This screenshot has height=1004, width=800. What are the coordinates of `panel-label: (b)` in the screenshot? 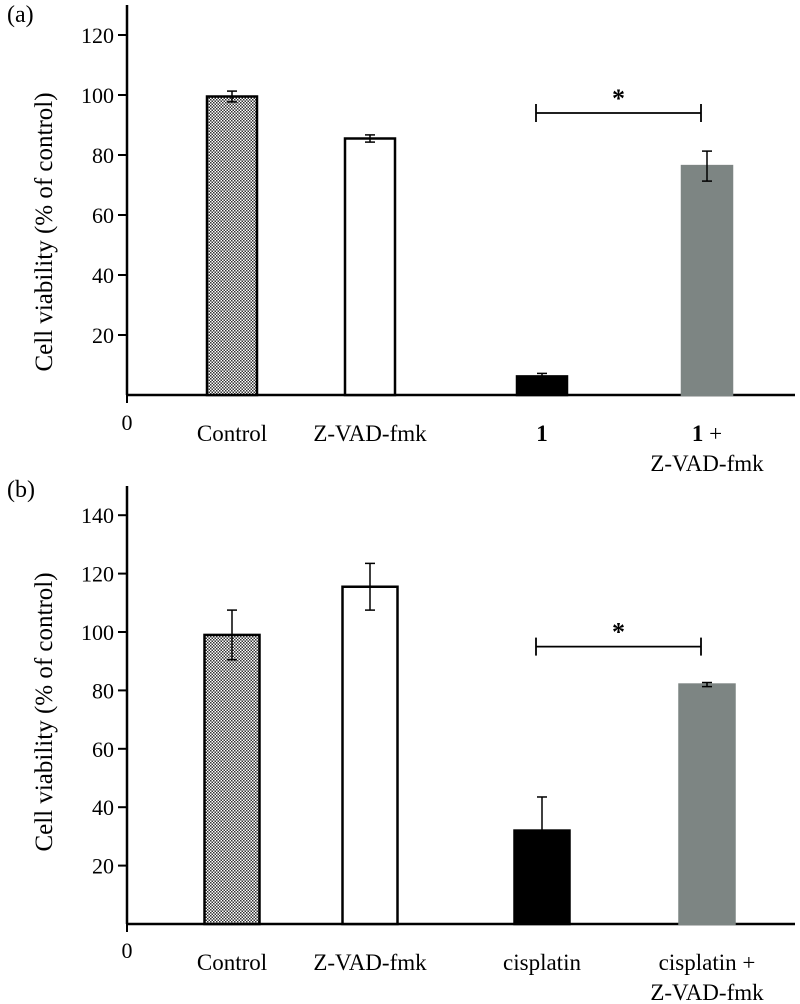 It's located at (21, 490).